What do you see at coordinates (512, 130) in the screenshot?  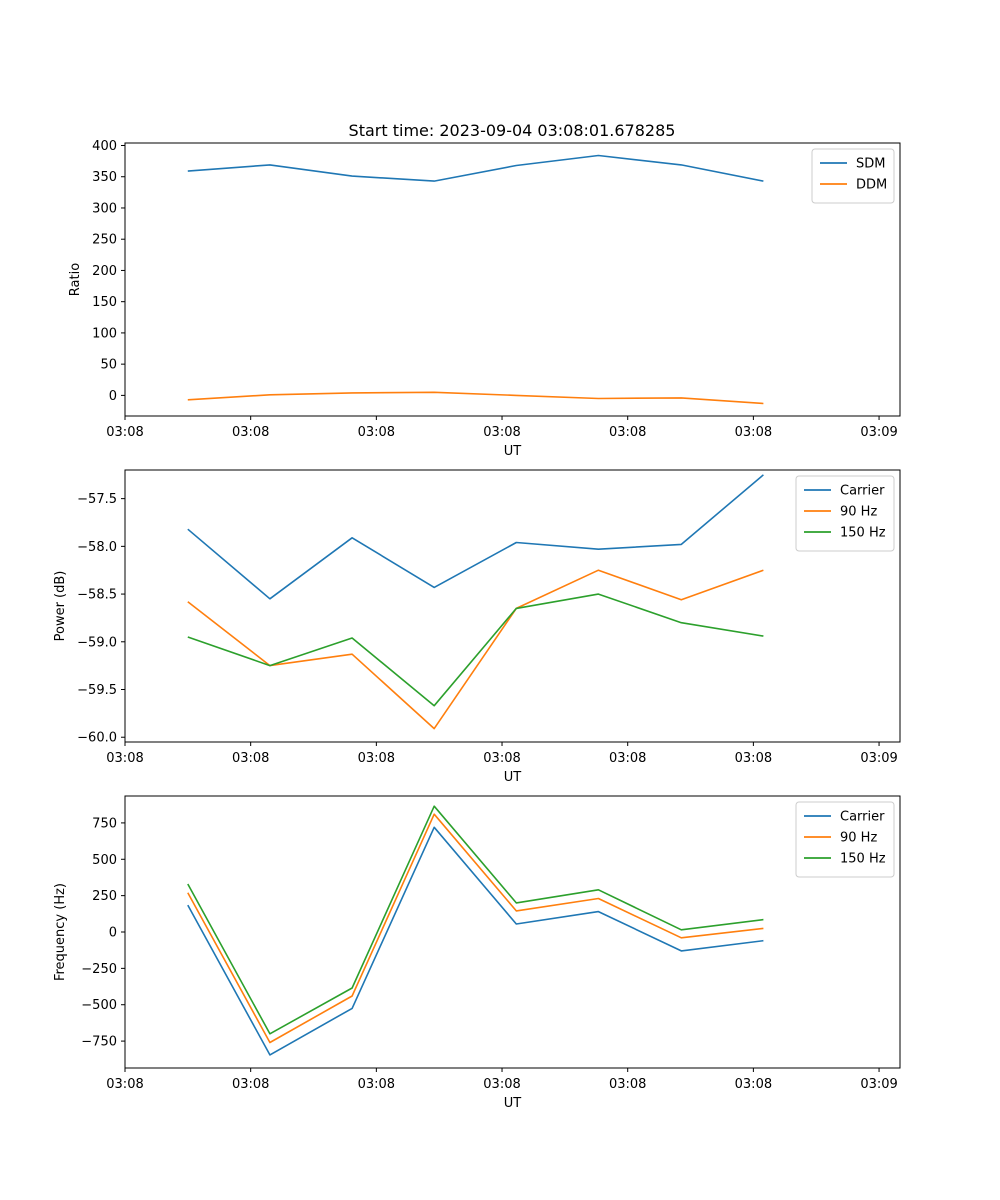 I see `figure-title: Start time: 2023-09-04 03:08:01.678285` at bounding box center [512, 130].